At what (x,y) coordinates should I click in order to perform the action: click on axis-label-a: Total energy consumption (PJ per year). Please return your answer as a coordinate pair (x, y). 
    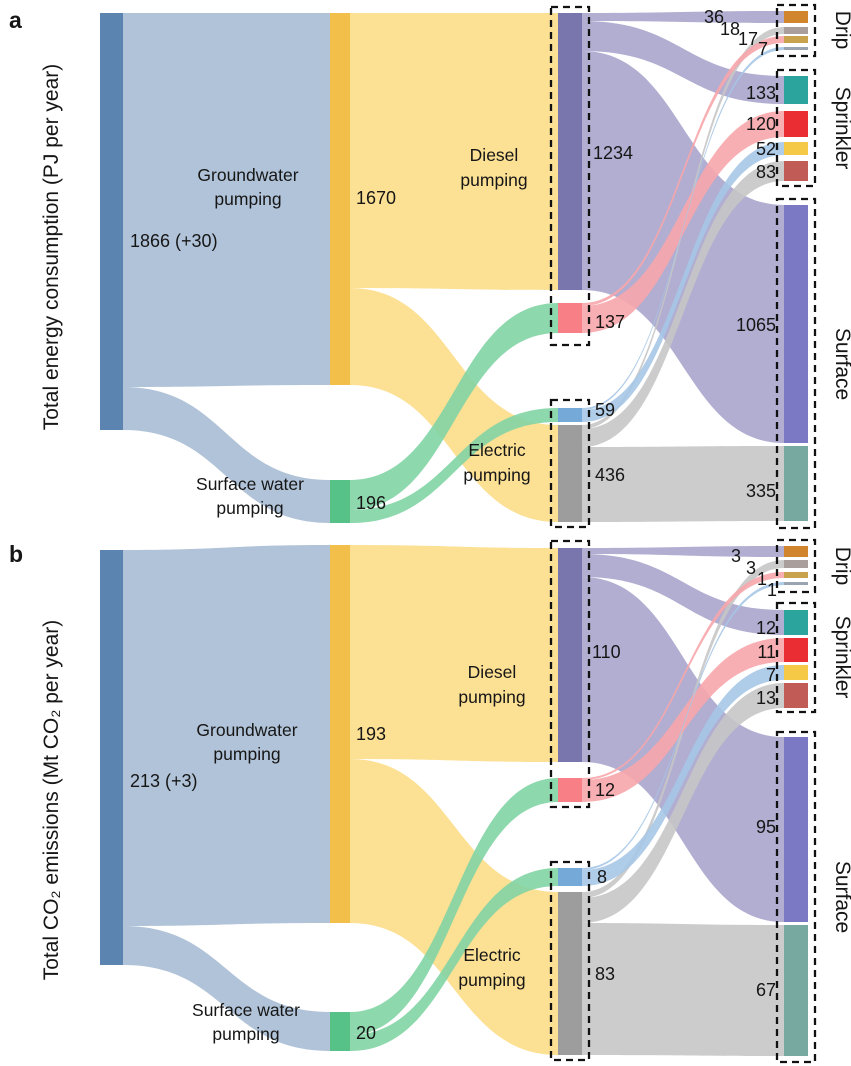
    Looking at the image, I should click on (51, 247).